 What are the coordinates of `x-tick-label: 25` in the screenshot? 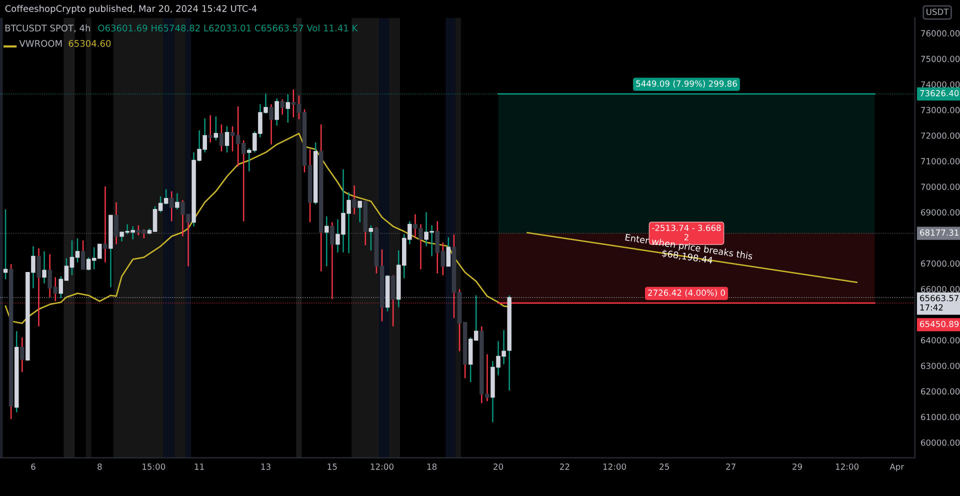 It's located at (664, 467).